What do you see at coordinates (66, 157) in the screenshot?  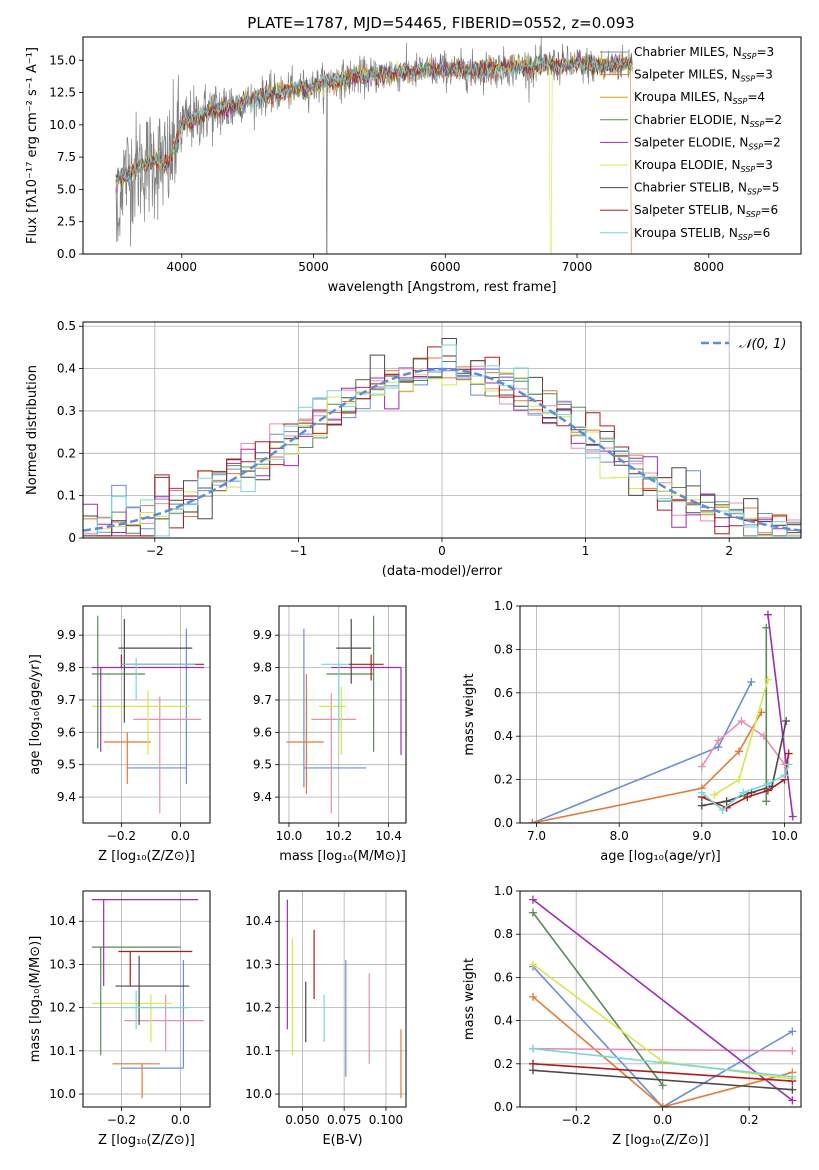 I see `y-tick-label: 7.5` at bounding box center [66, 157].